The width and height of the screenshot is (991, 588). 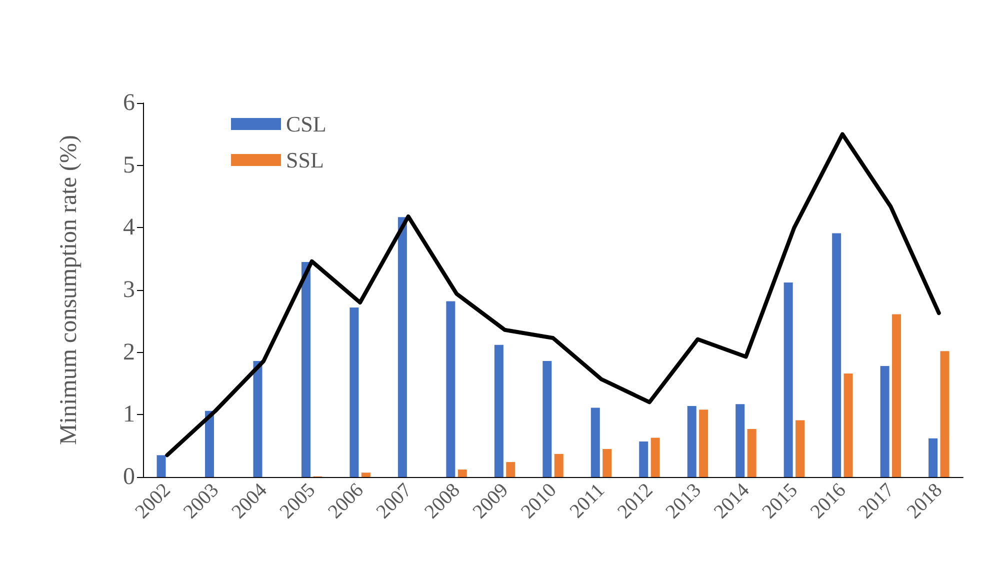 What do you see at coordinates (69, 290) in the screenshot?
I see `y-axis-title: Minimum consumption rate (%)` at bounding box center [69, 290].